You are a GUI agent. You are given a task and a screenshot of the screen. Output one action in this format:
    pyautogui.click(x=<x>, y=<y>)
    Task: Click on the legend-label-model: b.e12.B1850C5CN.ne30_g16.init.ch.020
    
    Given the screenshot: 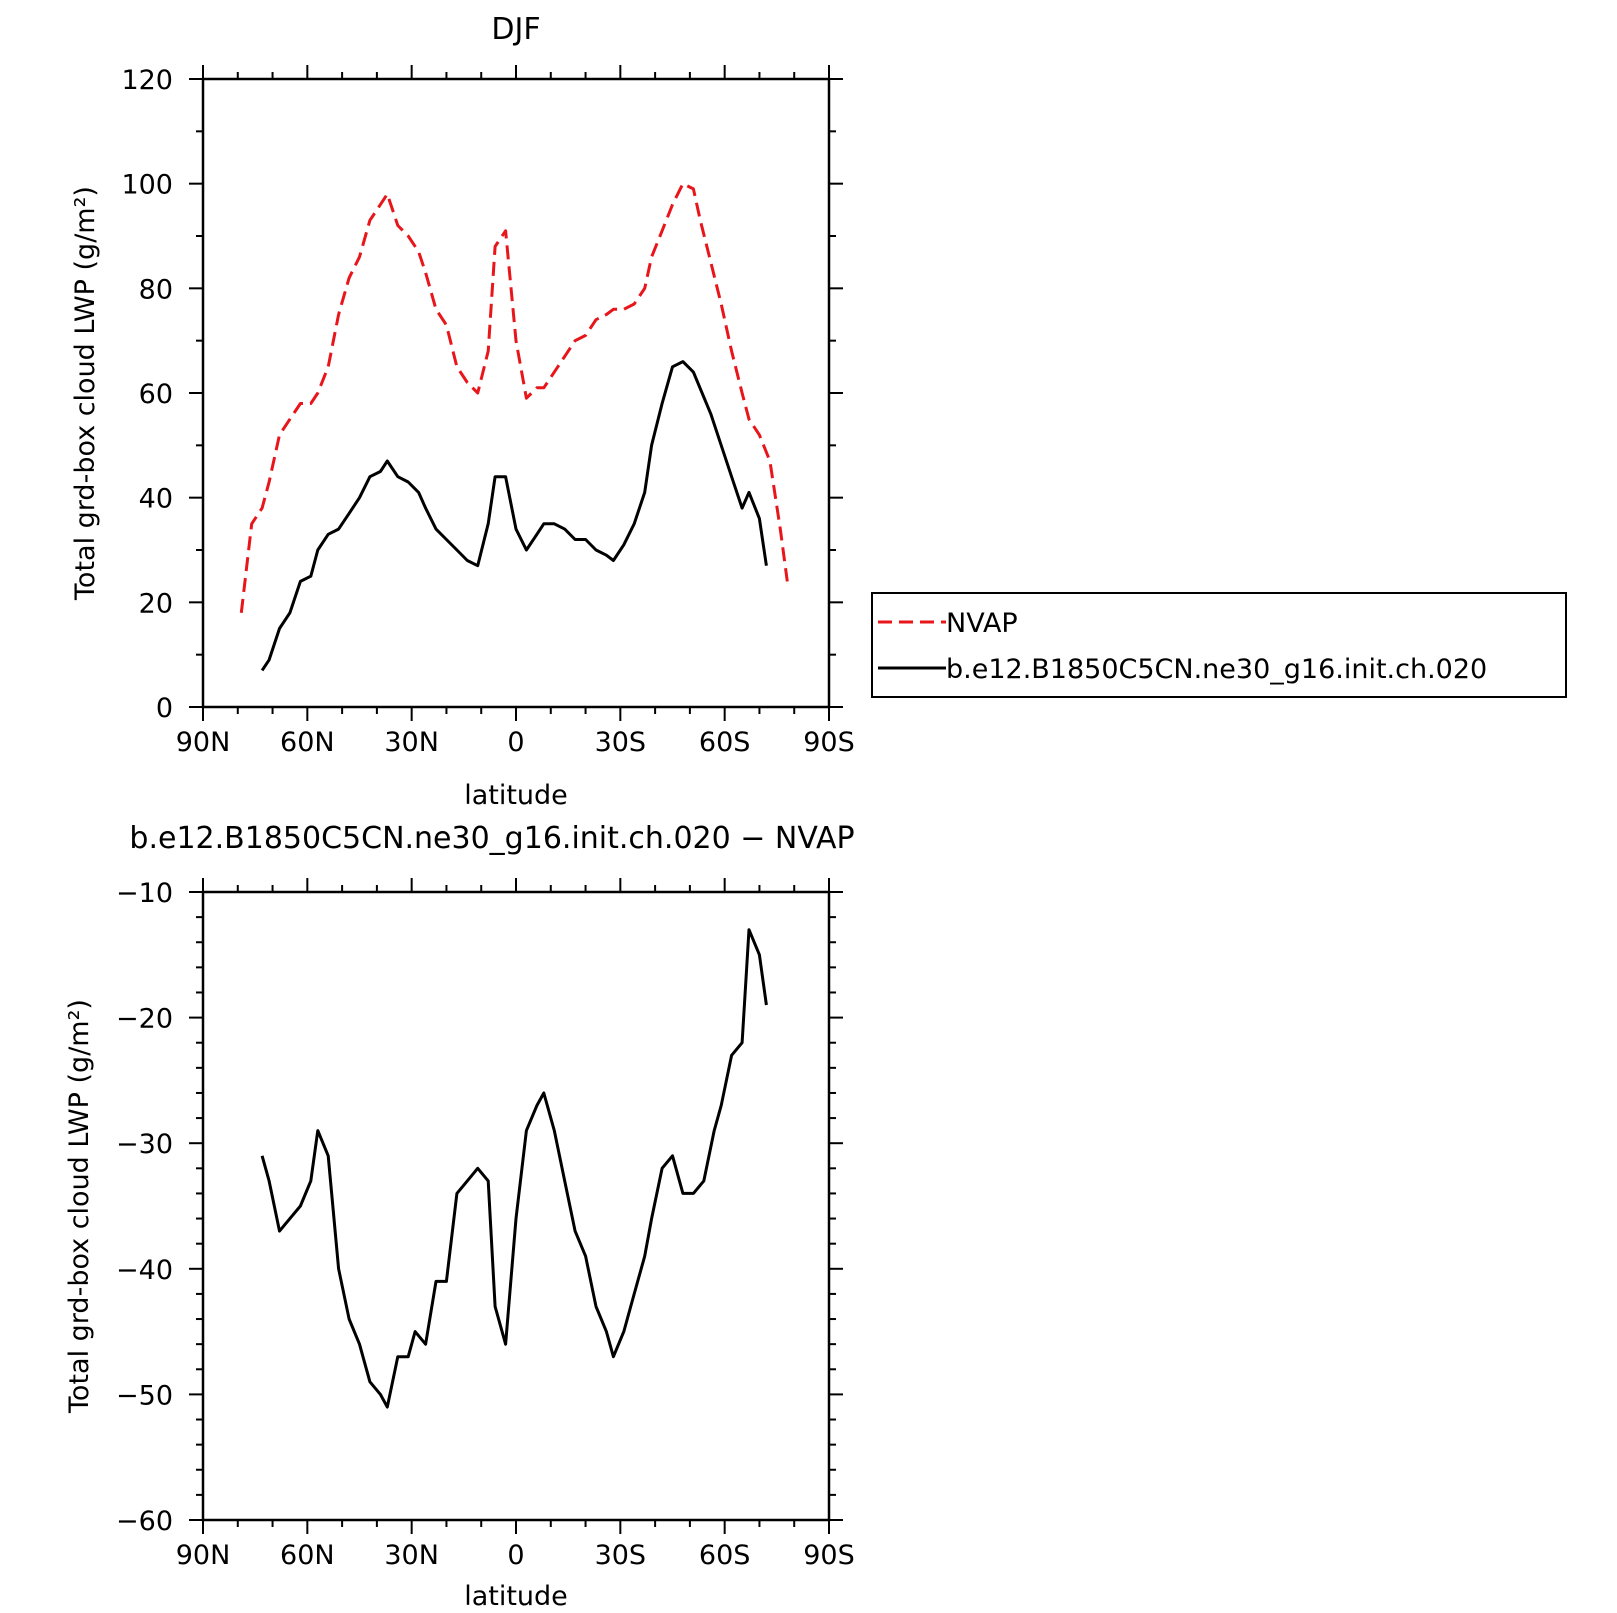 What is the action you would take?
    pyautogui.click(x=1216, y=669)
    